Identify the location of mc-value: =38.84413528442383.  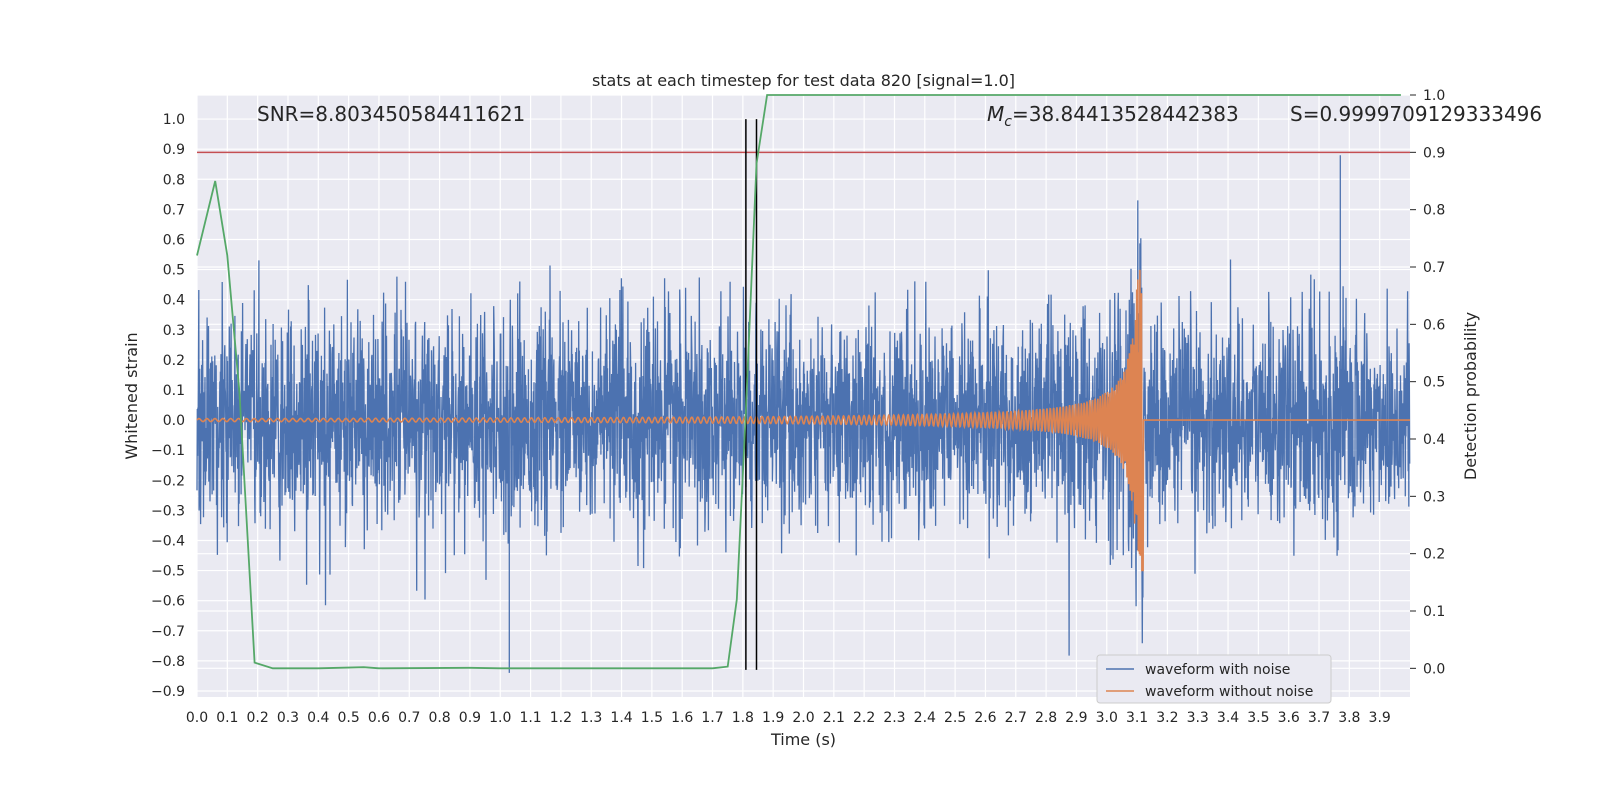
(1125, 114).